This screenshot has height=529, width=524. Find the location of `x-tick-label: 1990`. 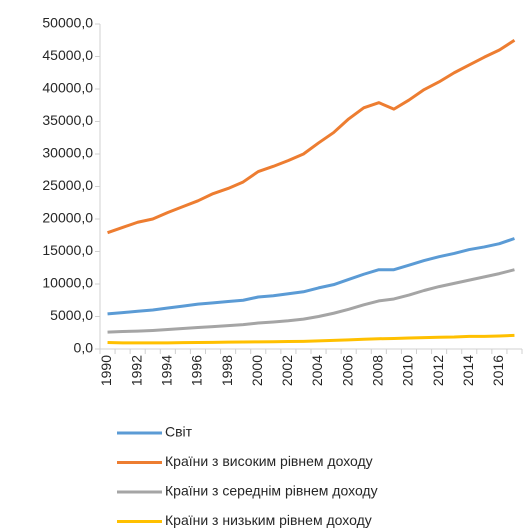

x-tick-label: 1990 is located at coordinates (106, 370).